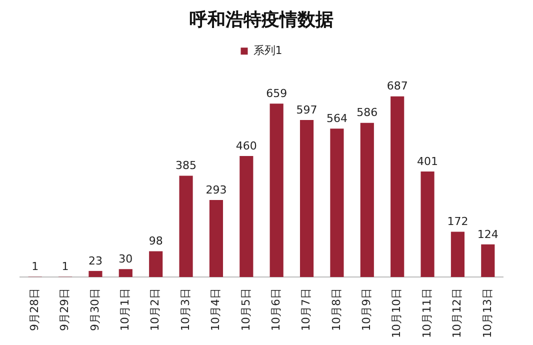 The height and width of the screenshot is (345, 533). What do you see at coordinates (277, 93) in the screenshot?
I see `data-label: 659` at bounding box center [277, 93].